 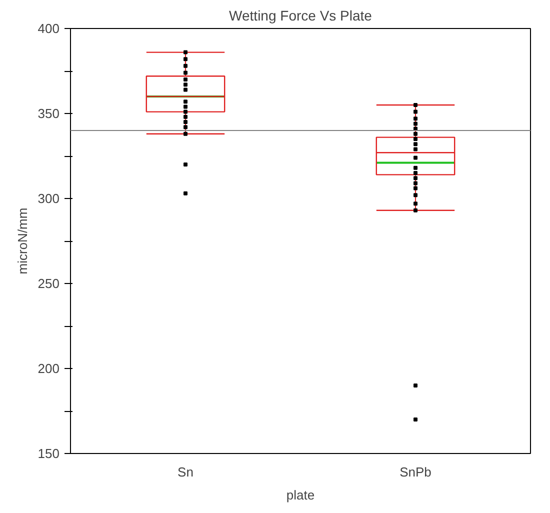 I want to click on y-axis-title: microN/mm, so click(x=22, y=241).